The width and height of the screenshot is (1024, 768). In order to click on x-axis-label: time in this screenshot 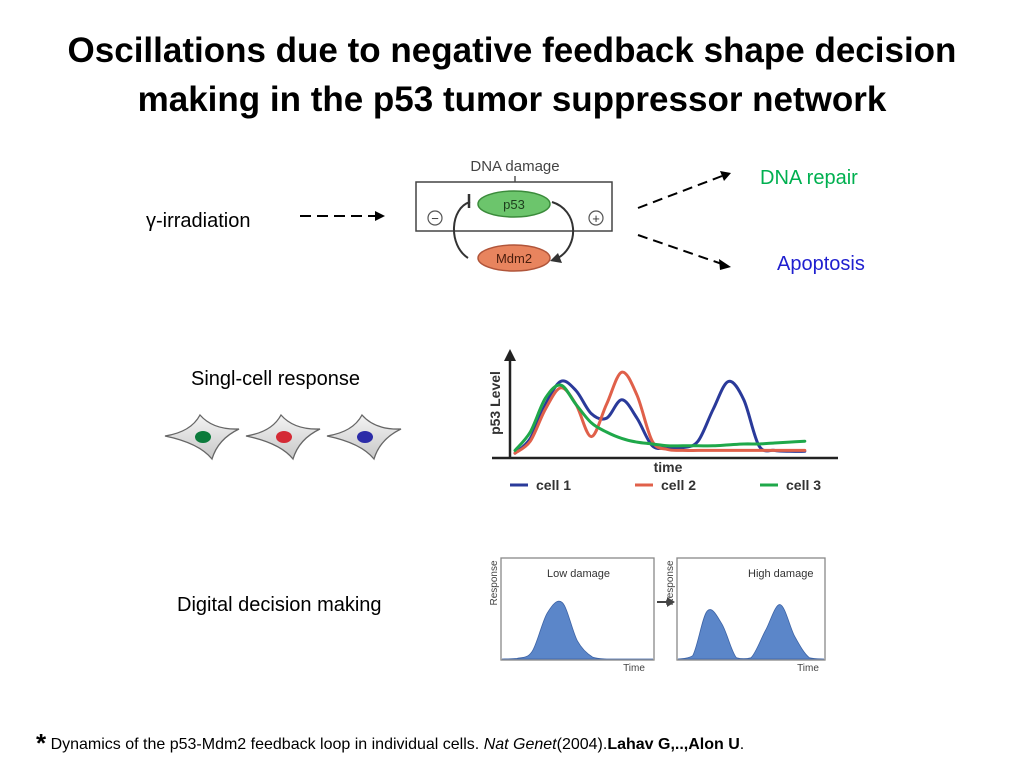, I will do `click(668, 467)`.